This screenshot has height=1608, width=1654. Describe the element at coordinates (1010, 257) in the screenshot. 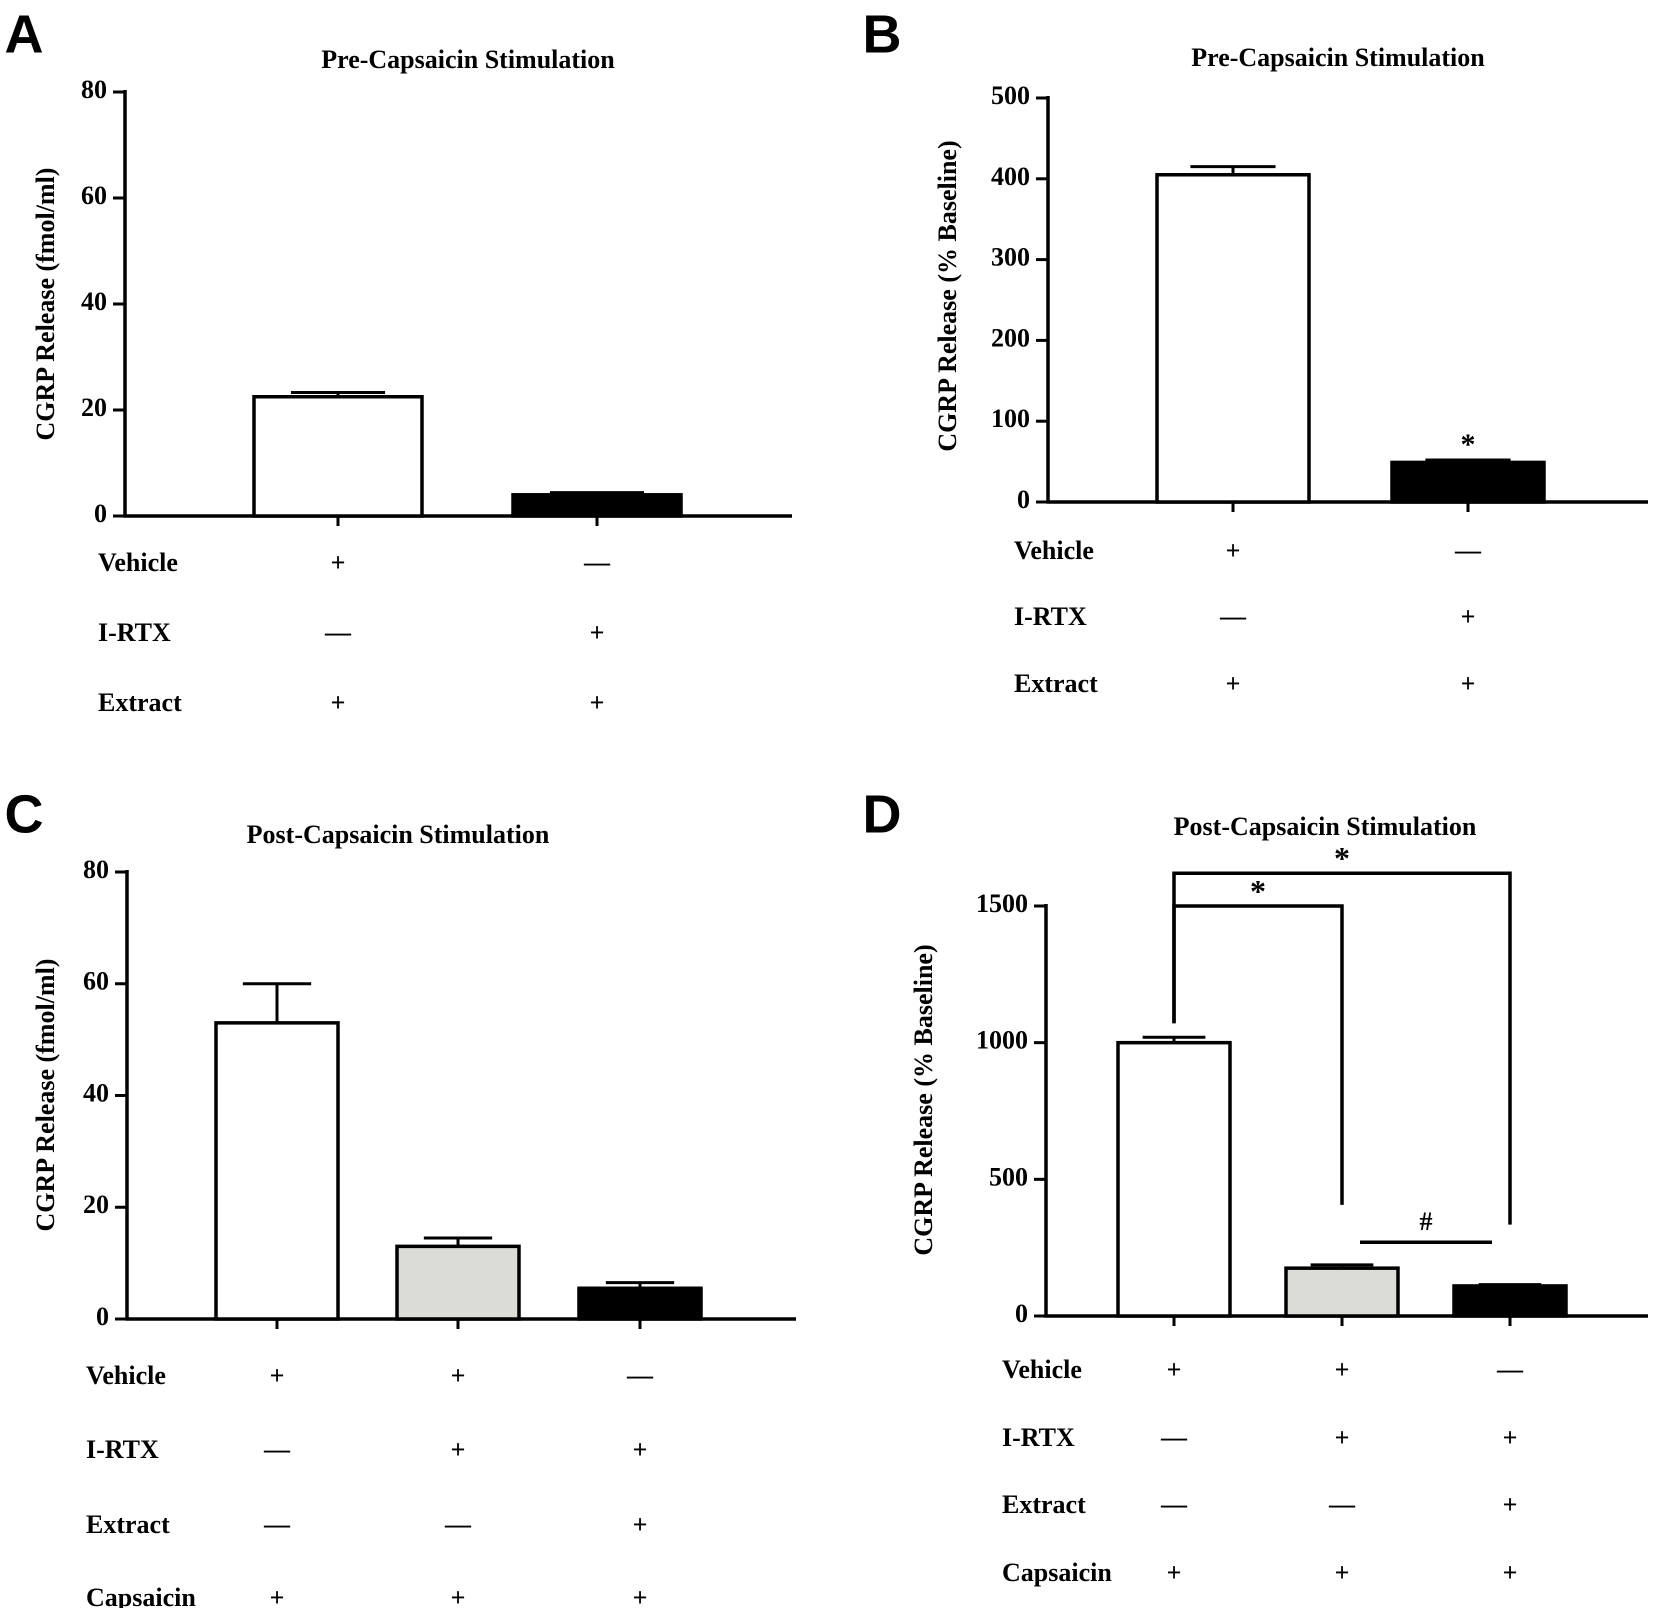

I see `y-tick-label: 300` at that location.